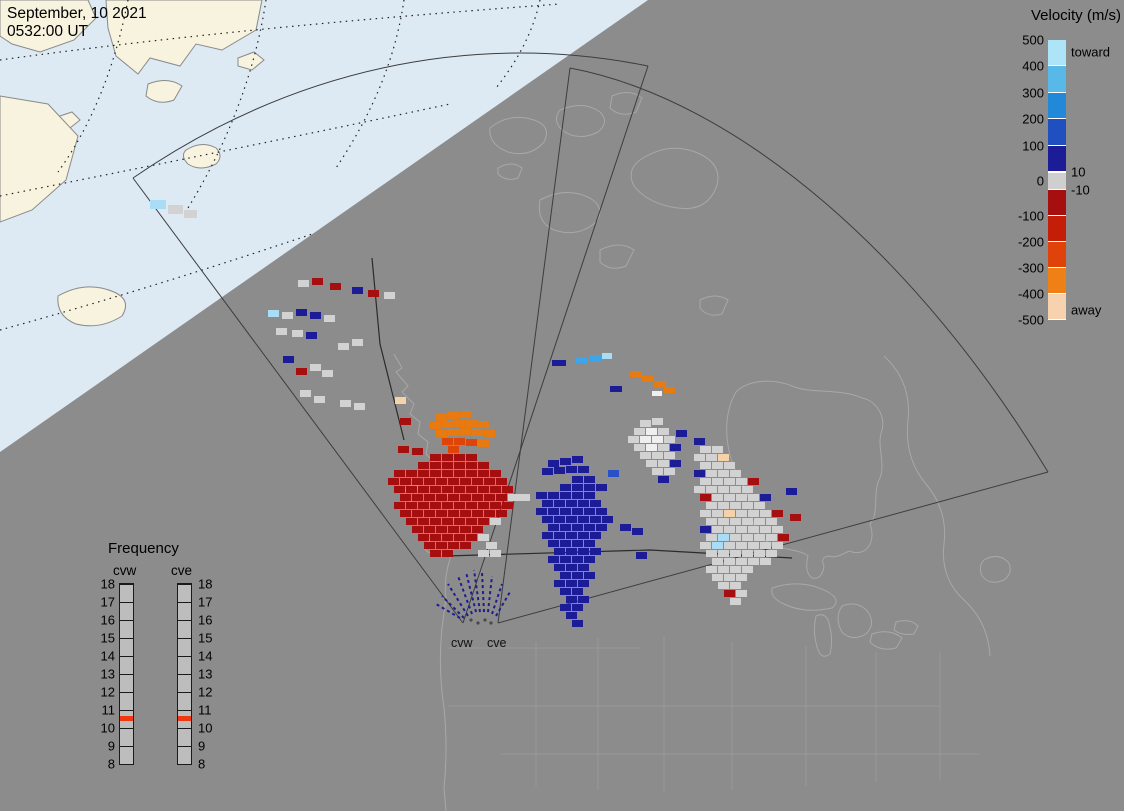  What do you see at coordinates (462, 643) in the screenshot?
I see `radar-label-cvw: cvw` at bounding box center [462, 643].